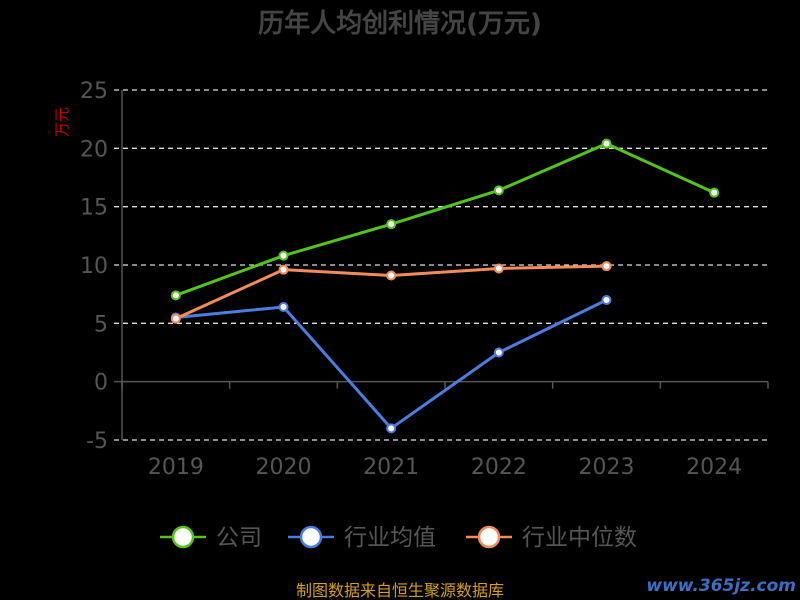  I want to click on legend-label: 行业均值, so click(390, 538).